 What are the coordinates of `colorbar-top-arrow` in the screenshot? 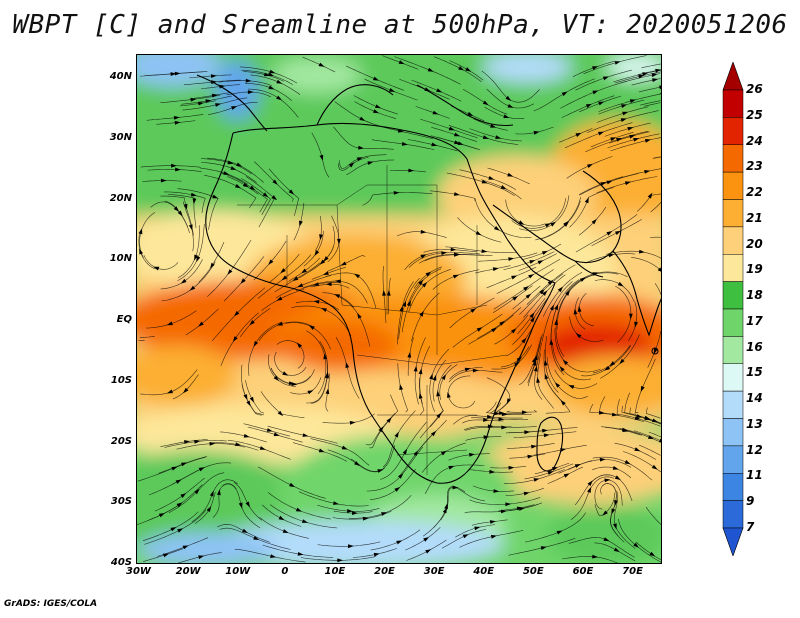 It's located at (733, 76).